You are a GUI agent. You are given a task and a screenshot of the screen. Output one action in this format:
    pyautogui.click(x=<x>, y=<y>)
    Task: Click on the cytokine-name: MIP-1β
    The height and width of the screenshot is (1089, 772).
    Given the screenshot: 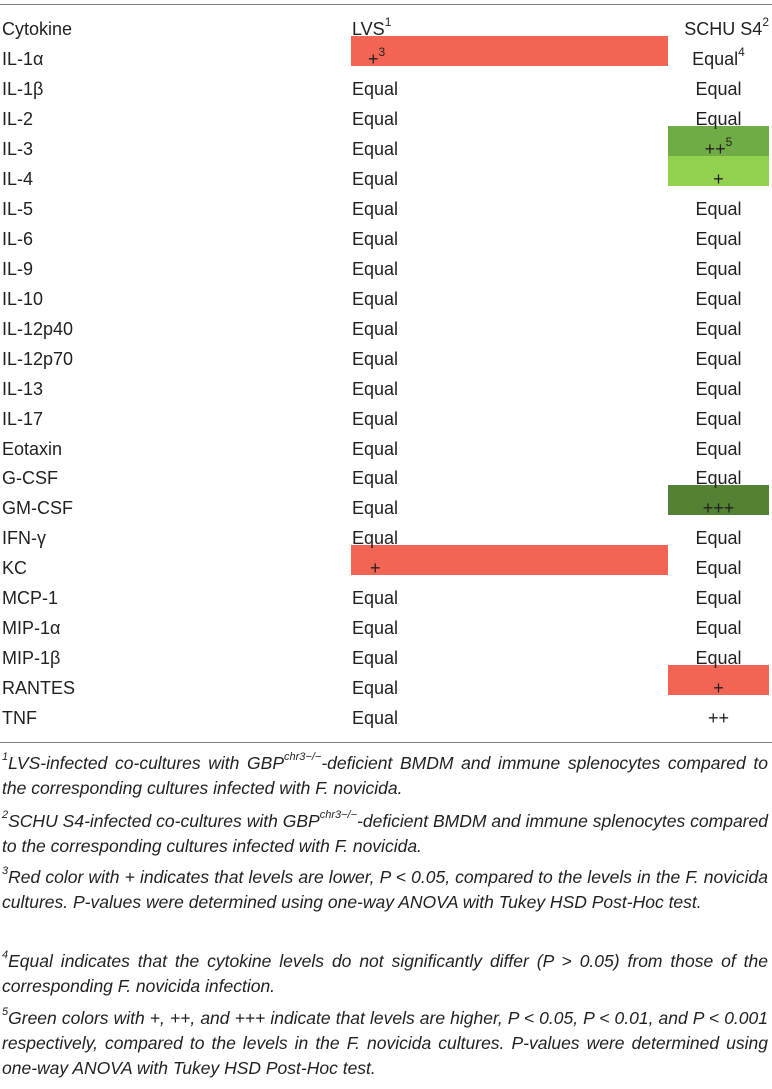 What is the action you would take?
    pyautogui.click(x=31, y=658)
    